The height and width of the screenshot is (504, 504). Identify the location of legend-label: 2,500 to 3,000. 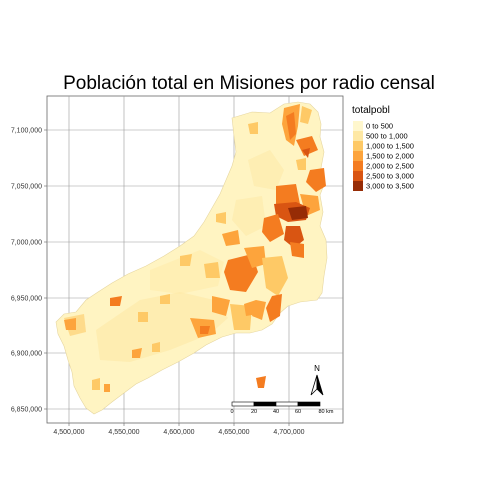
(390, 176).